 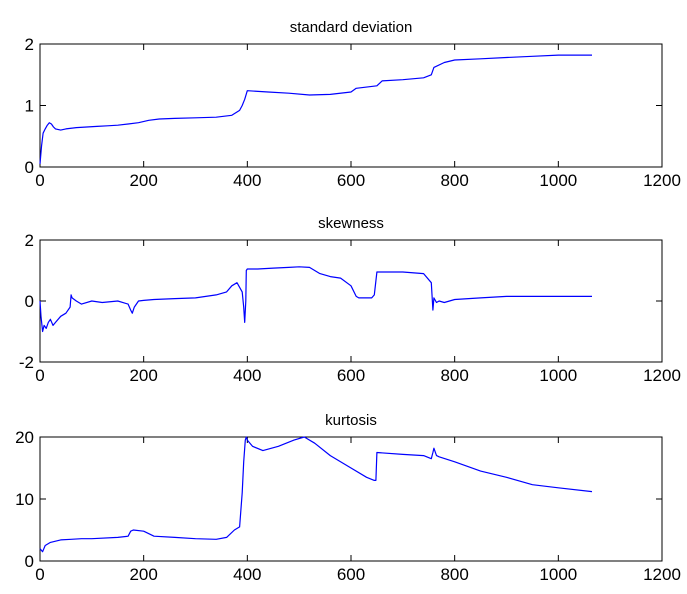 What do you see at coordinates (26, 362) in the screenshot?
I see `y-tick-label: -2` at bounding box center [26, 362].